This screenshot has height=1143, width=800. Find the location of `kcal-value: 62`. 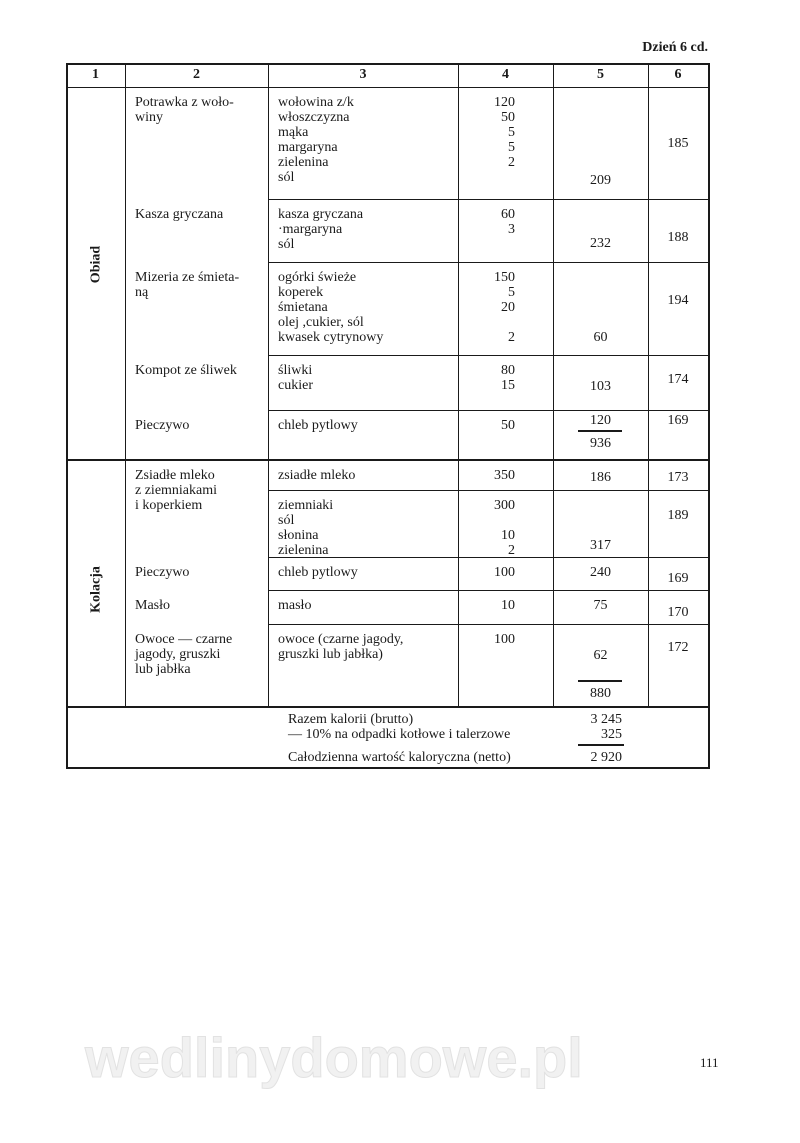

kcal-value: 62 is located at coordinates (600, 655).